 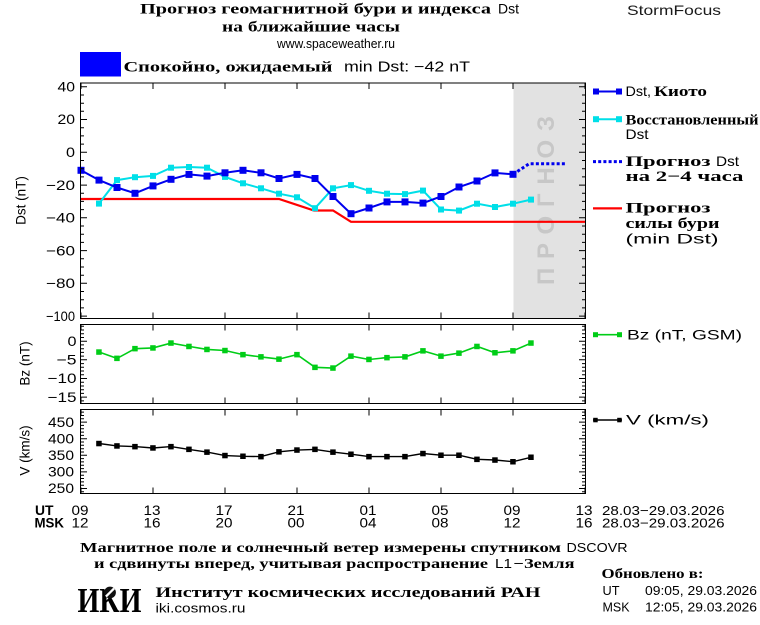 I want to click on svg-text:Прогноз геомагнитной бури и ин: Прогноз геомагнитной бури и индекса, so click(x=316, y=10).